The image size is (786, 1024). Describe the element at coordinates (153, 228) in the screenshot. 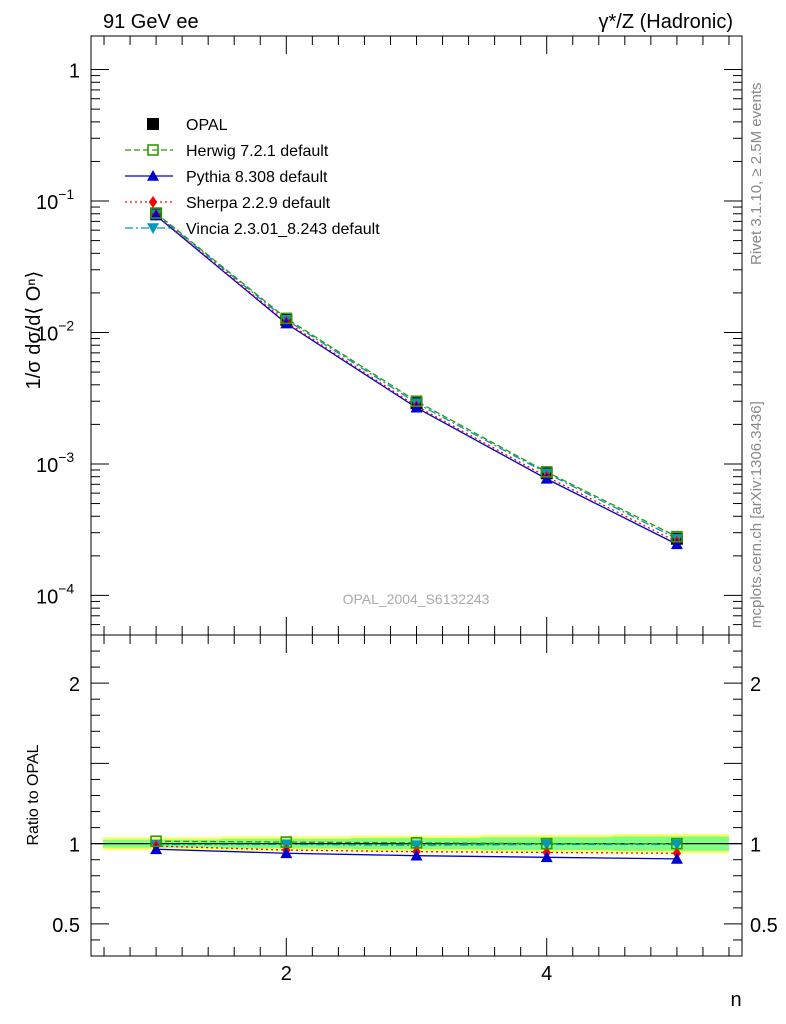

I see `legend-marker-vincia` at that location.